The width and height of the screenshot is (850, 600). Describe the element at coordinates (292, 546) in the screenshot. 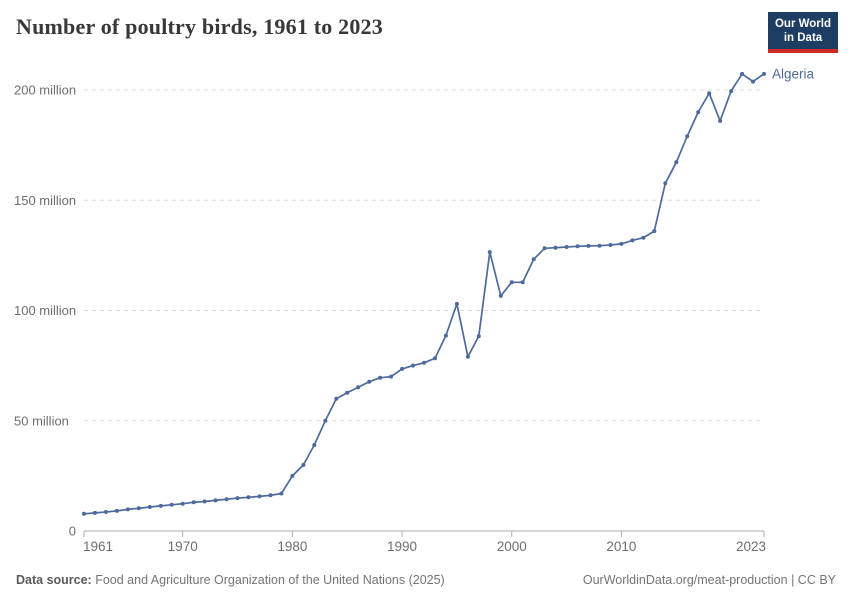

I see `x-axis-label: 1980` at that location.